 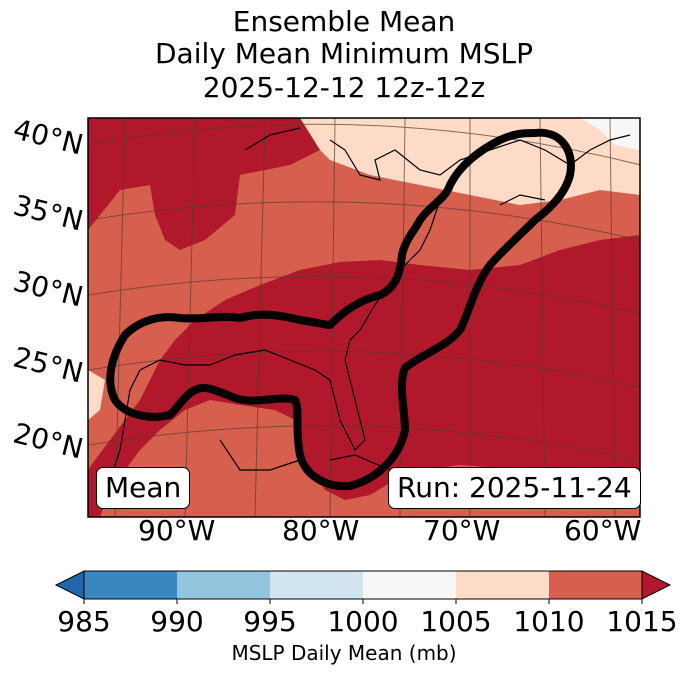 What do you see at coordinates (143, 488) in the screenshot?
I see `mean-label-box: Mean` at bounding box center [143, 488].